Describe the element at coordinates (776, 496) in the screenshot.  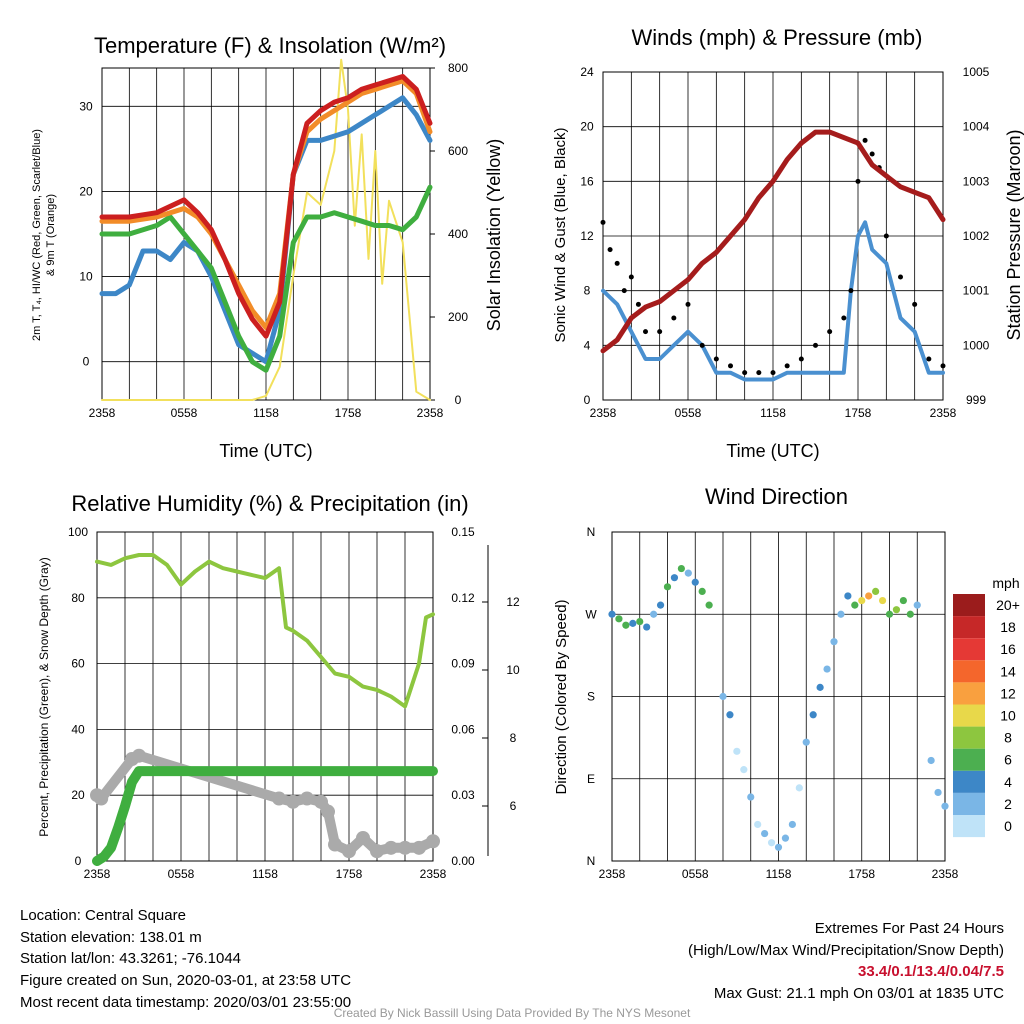
I see `dir-title: Wind Direction` at that location.